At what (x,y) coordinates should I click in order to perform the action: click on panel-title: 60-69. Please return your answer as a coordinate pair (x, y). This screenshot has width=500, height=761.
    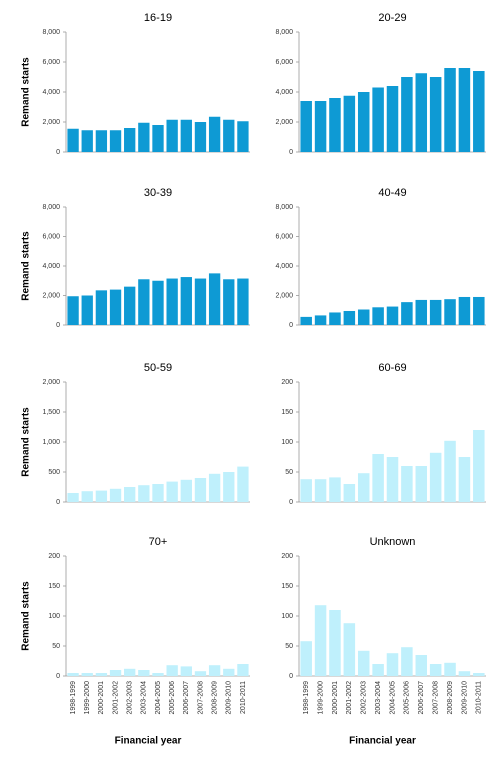
    Looking at the image, I should click on (392, 368).